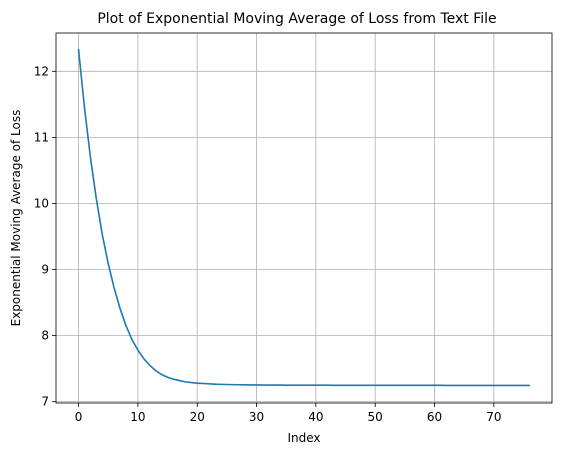  Describe the element at coordinates (434, 417) in the screenshot. I see `x-tick-label: 60` at that location.